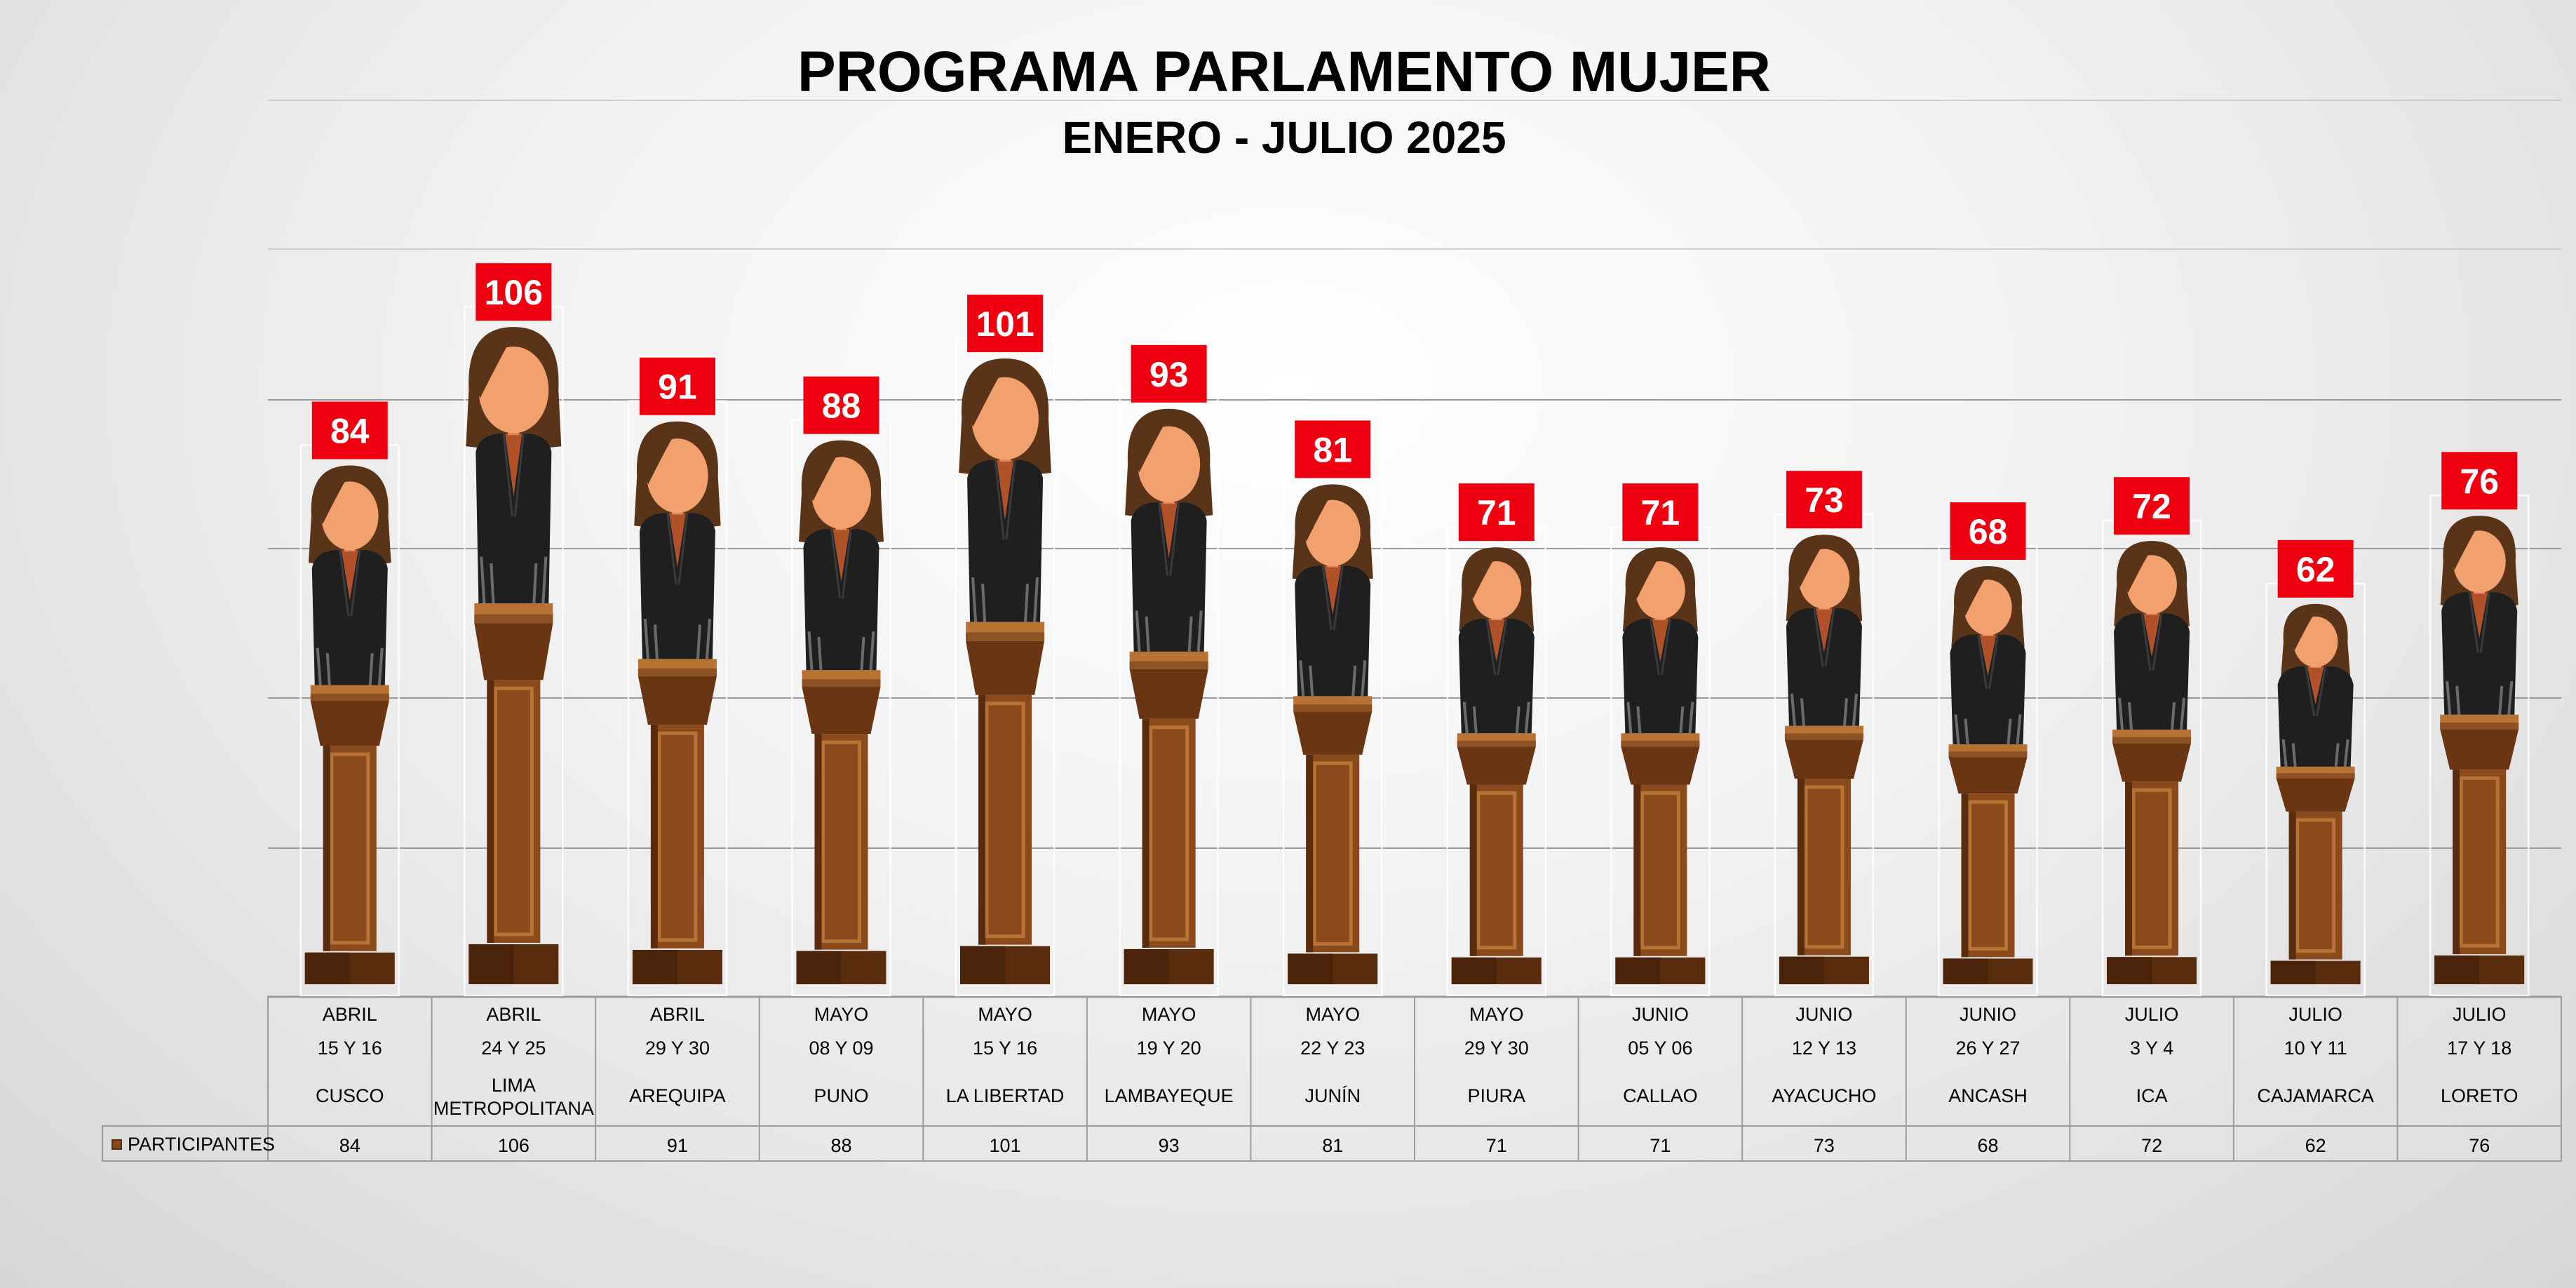 The height and width of the screenshot is (1288, 2576). Describe the element at coordinates (1005, 1145) in the screenshot. I see `table-value: 101` at that location.